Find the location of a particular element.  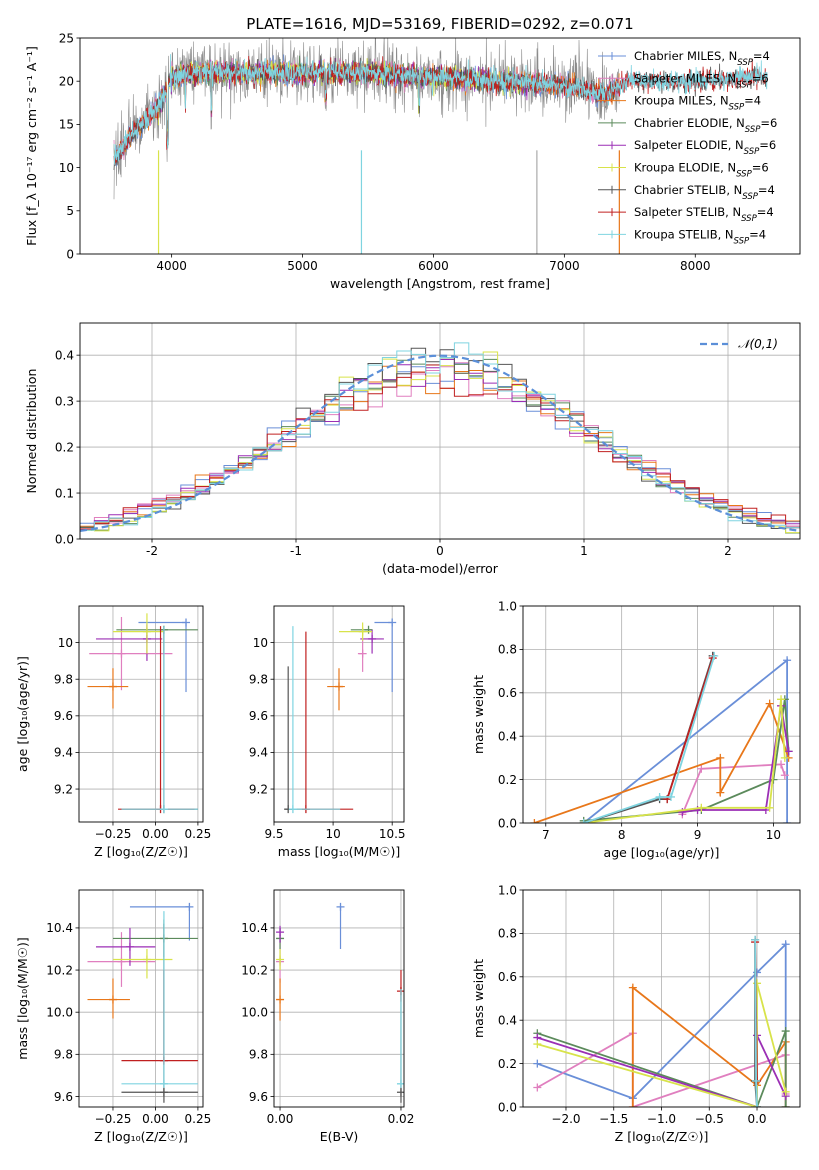

legend-label-kroupa-elodie: Kroupa ELODIE, NSSP=6 is located at coordinates (701, 170).